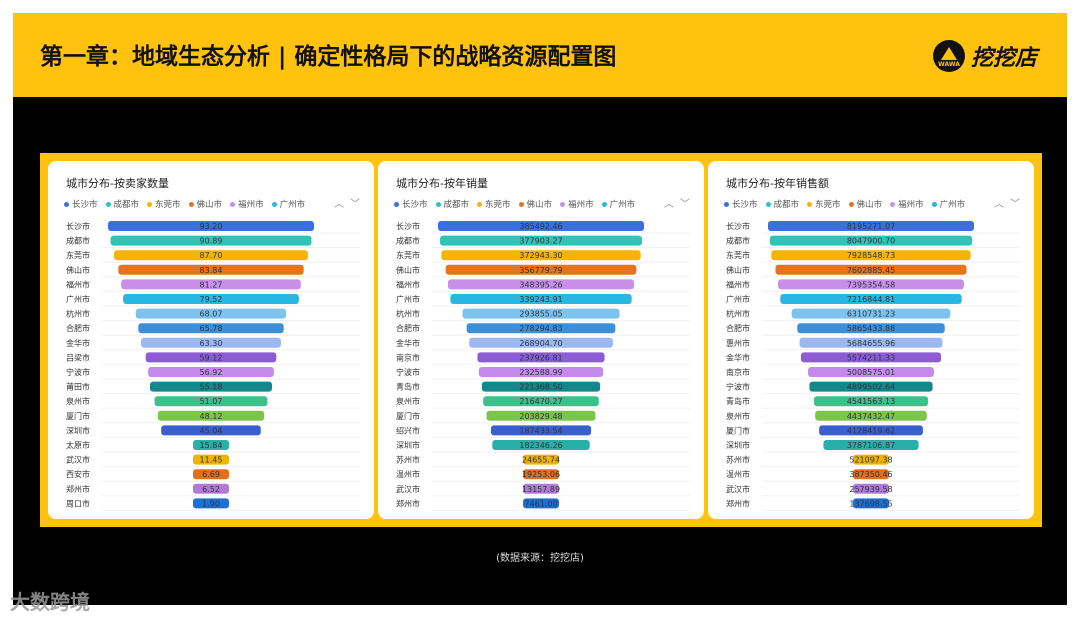 The width and height of the screenshot is (1080, 620). Describe the element at coordinates (563, 204) in the screenshot. I see `legend-dot-icon` at that location.